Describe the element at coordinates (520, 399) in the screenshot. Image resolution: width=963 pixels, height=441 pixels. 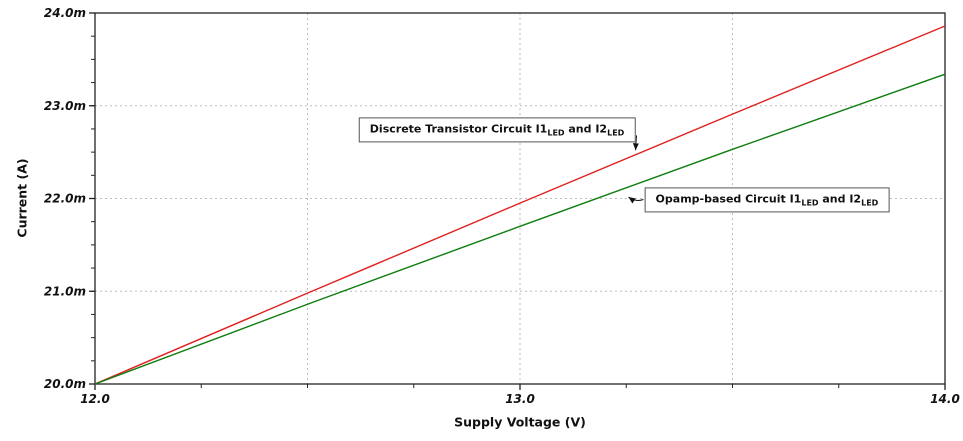
I see `x-tick-label: 13.0` at that location.